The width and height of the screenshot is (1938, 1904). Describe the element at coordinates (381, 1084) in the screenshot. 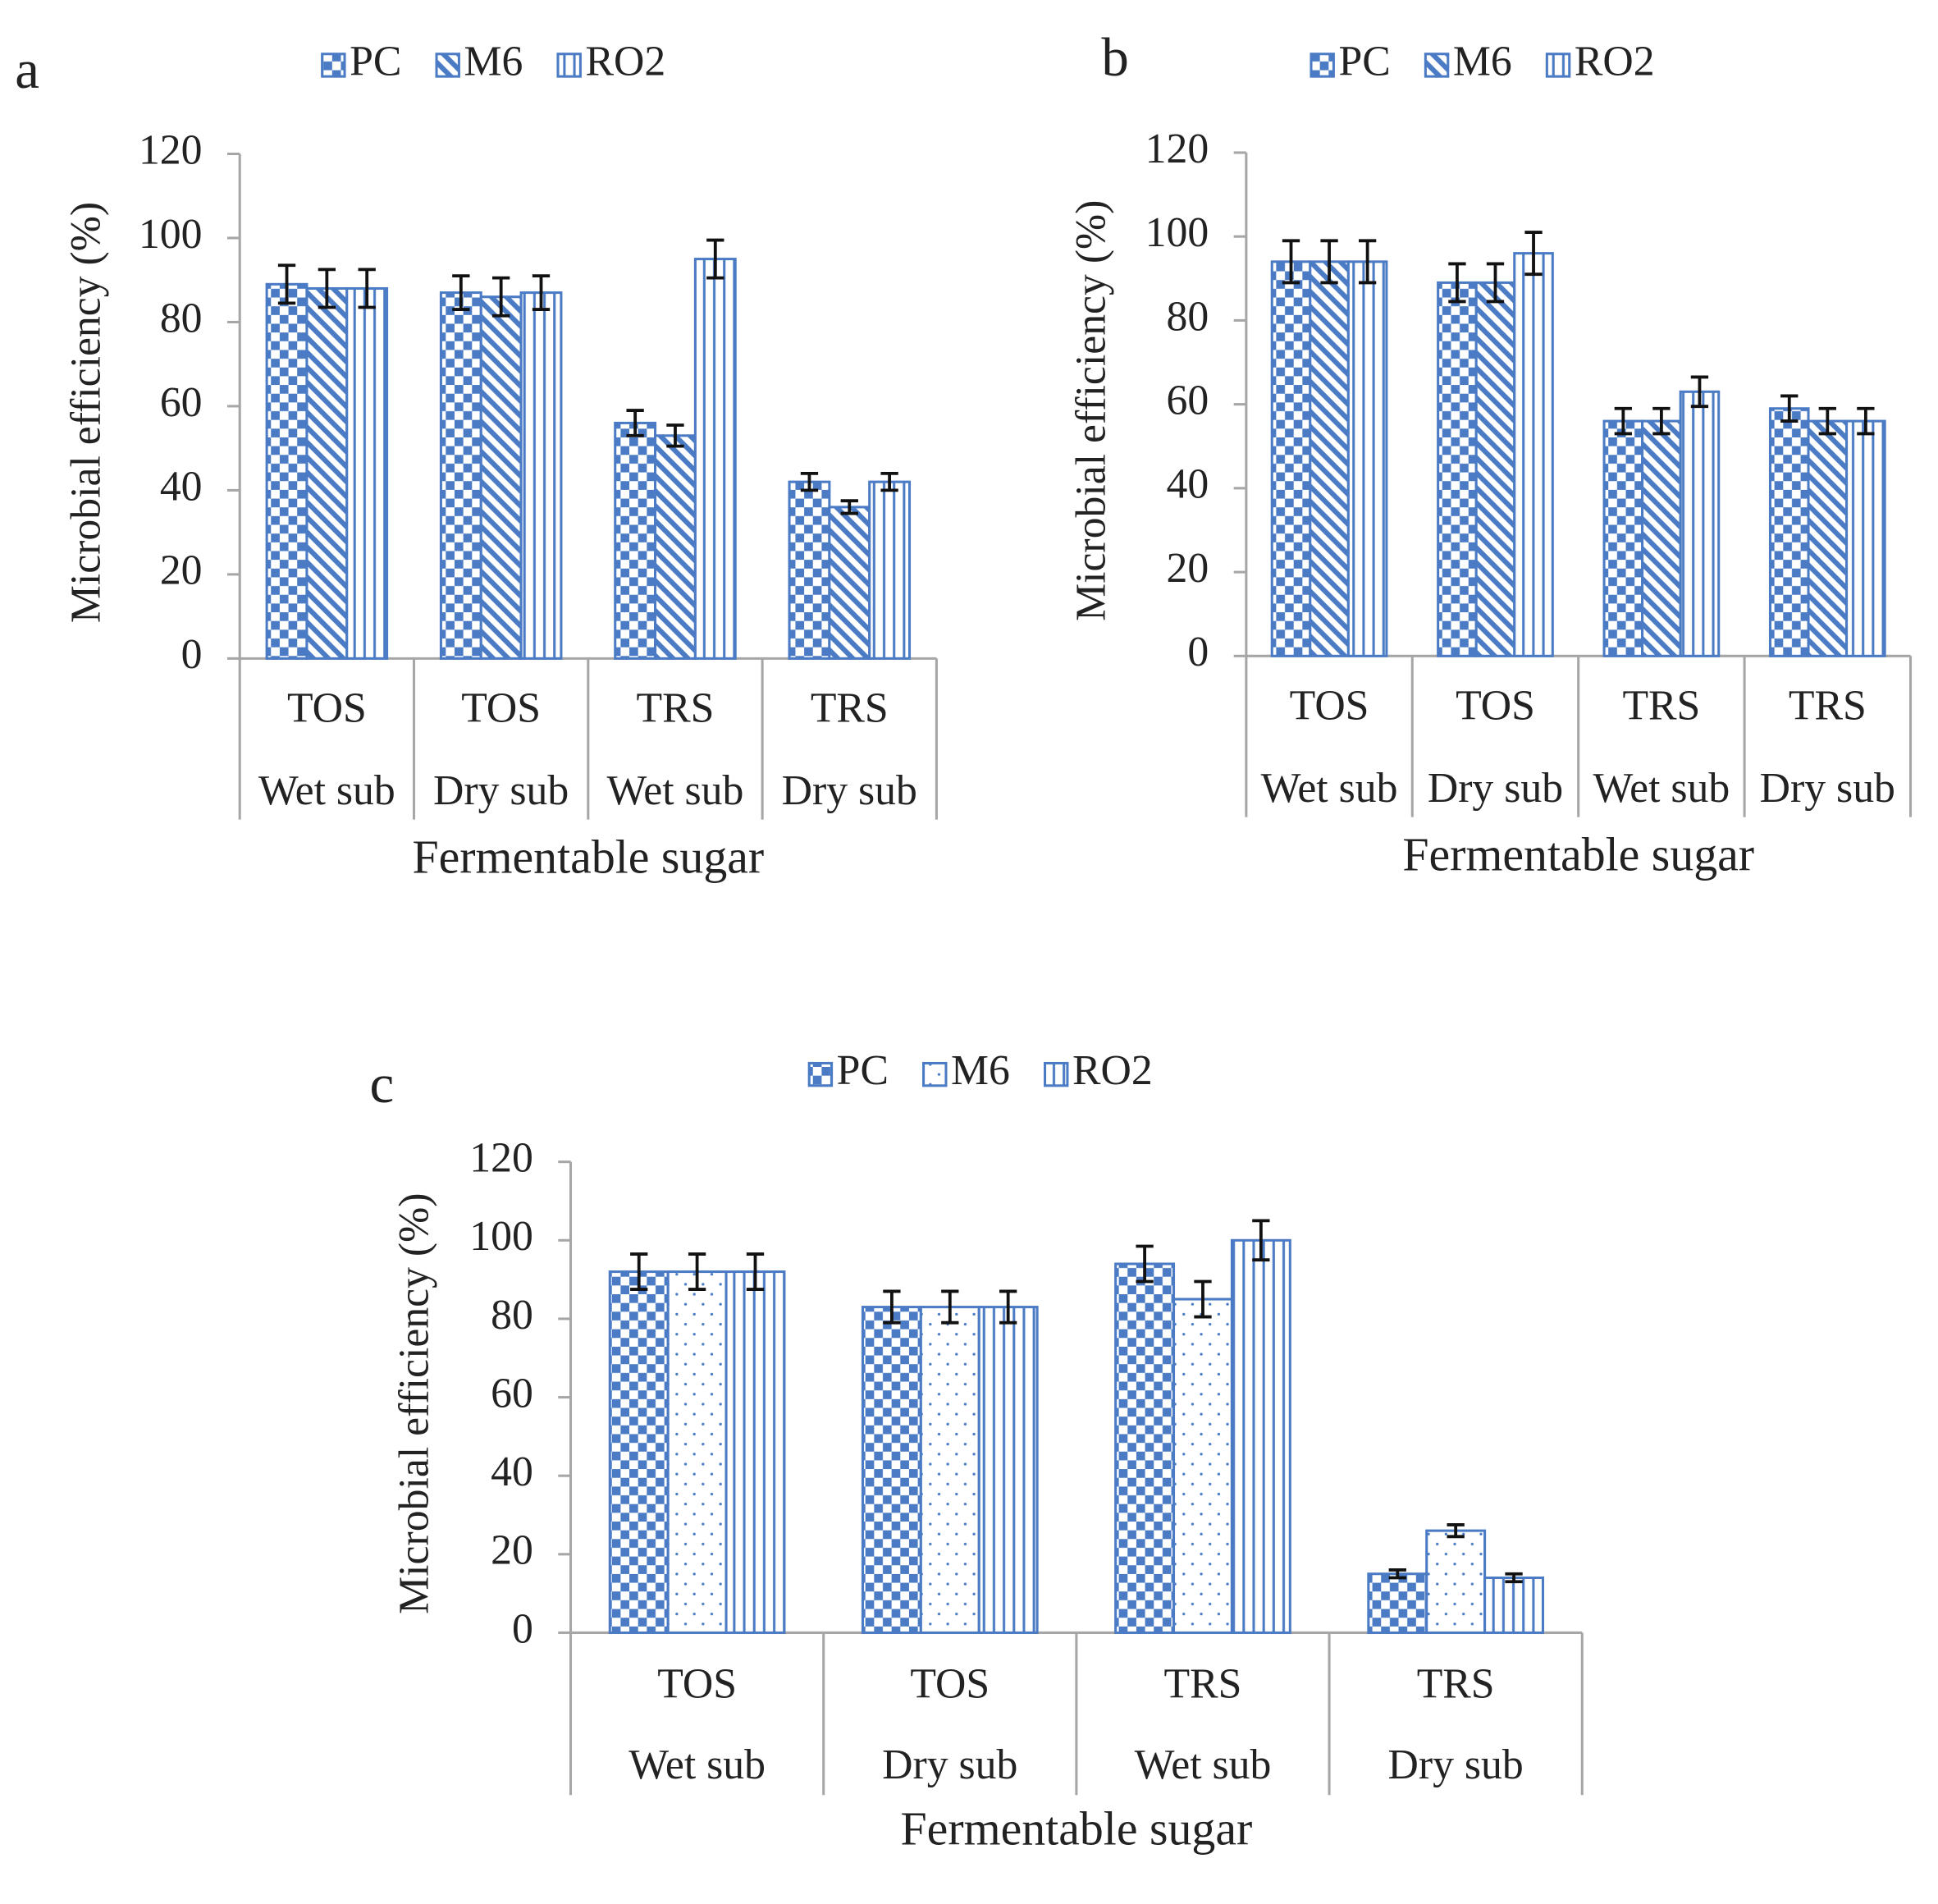

I see `panel-label: c` at that location.